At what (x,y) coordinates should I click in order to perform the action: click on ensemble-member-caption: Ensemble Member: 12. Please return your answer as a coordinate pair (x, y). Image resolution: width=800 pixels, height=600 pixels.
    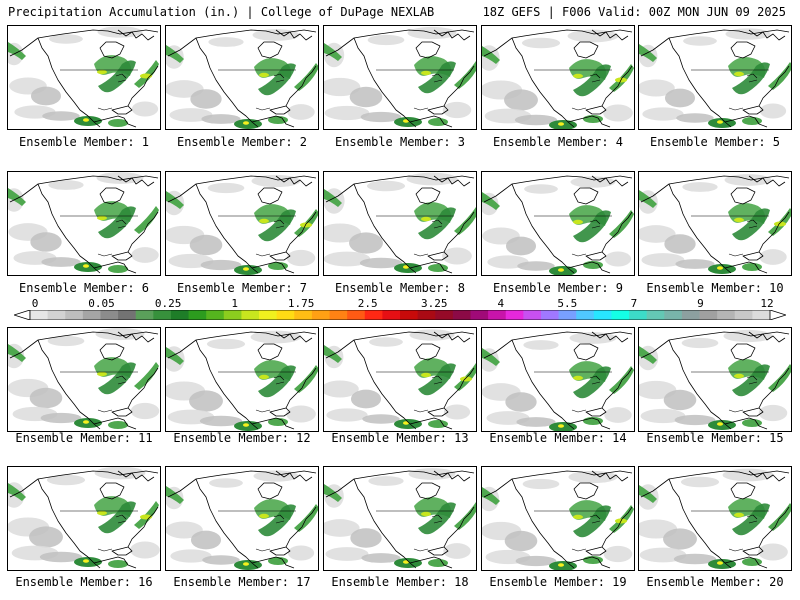
    Looking at the image, I should click on (242, 438).